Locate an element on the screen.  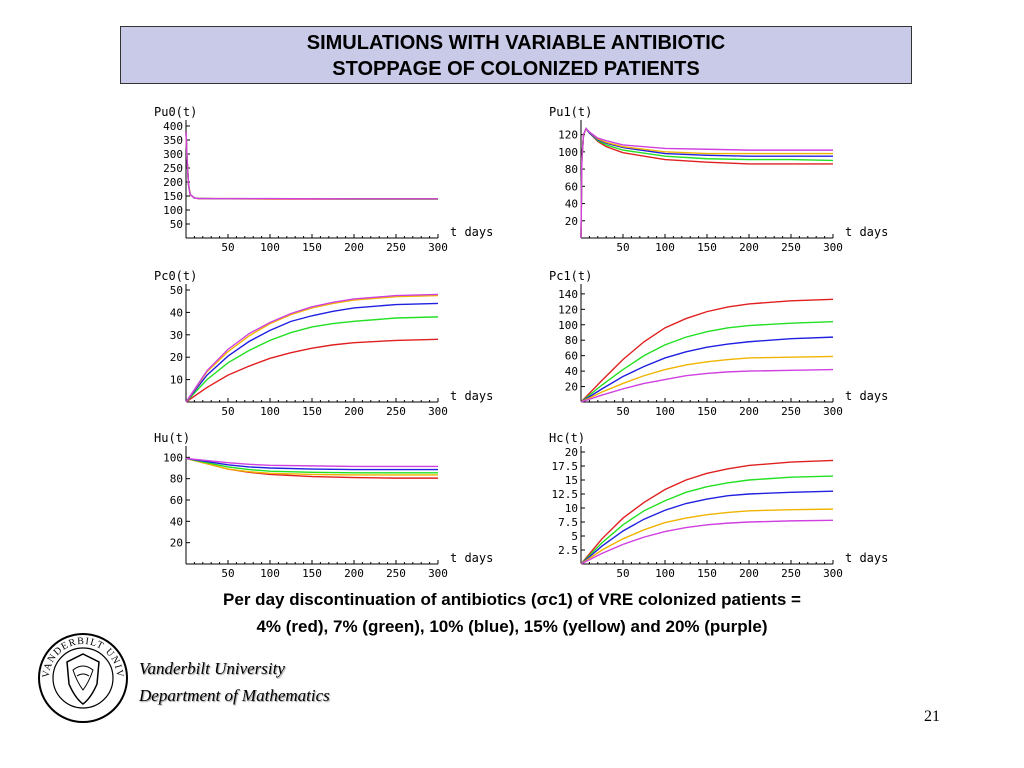
y-tick-label: 250 is located at coordinates (173, 168).